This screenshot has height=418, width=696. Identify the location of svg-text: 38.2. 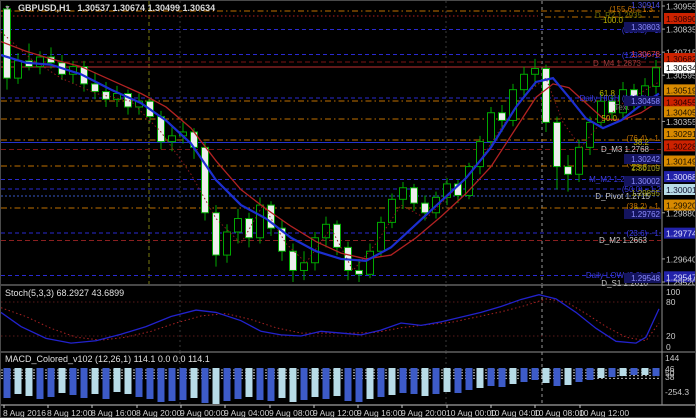
(641, 142).